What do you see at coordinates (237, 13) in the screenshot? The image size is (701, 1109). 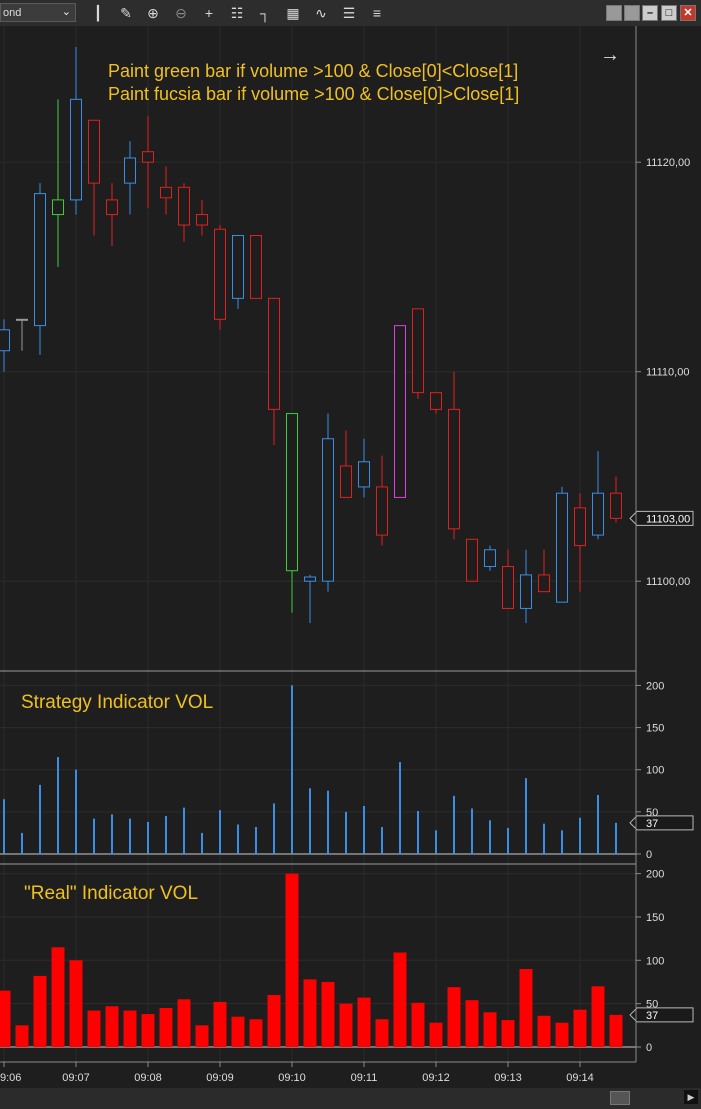 I see `properties-icon: ☷` at bounding box center [237, 13].